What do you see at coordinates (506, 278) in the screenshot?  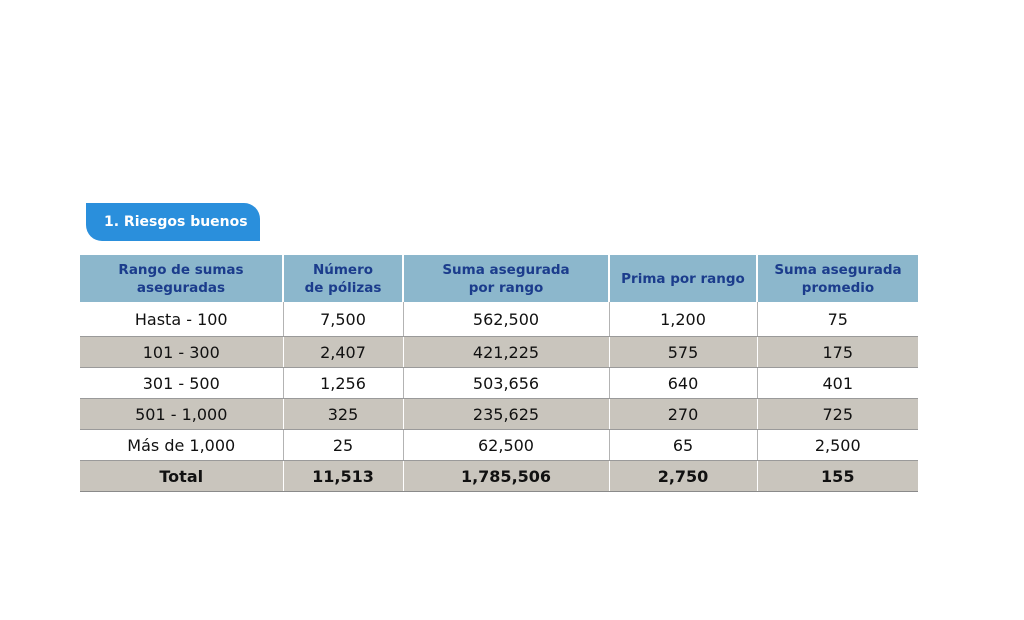 I see `header-suma-por-rango: Suma asegurada por rango` at bounding box center [506, 278].